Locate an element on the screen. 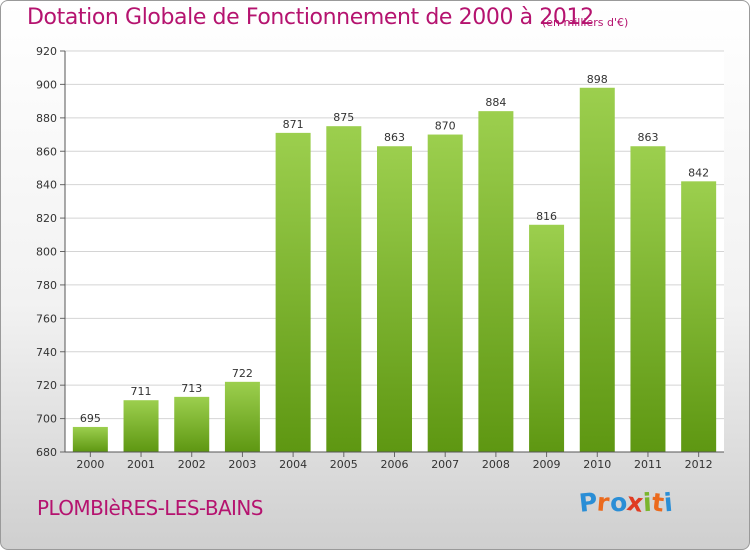  x-tick-label: 2000 is located at coordinates (90, 464).